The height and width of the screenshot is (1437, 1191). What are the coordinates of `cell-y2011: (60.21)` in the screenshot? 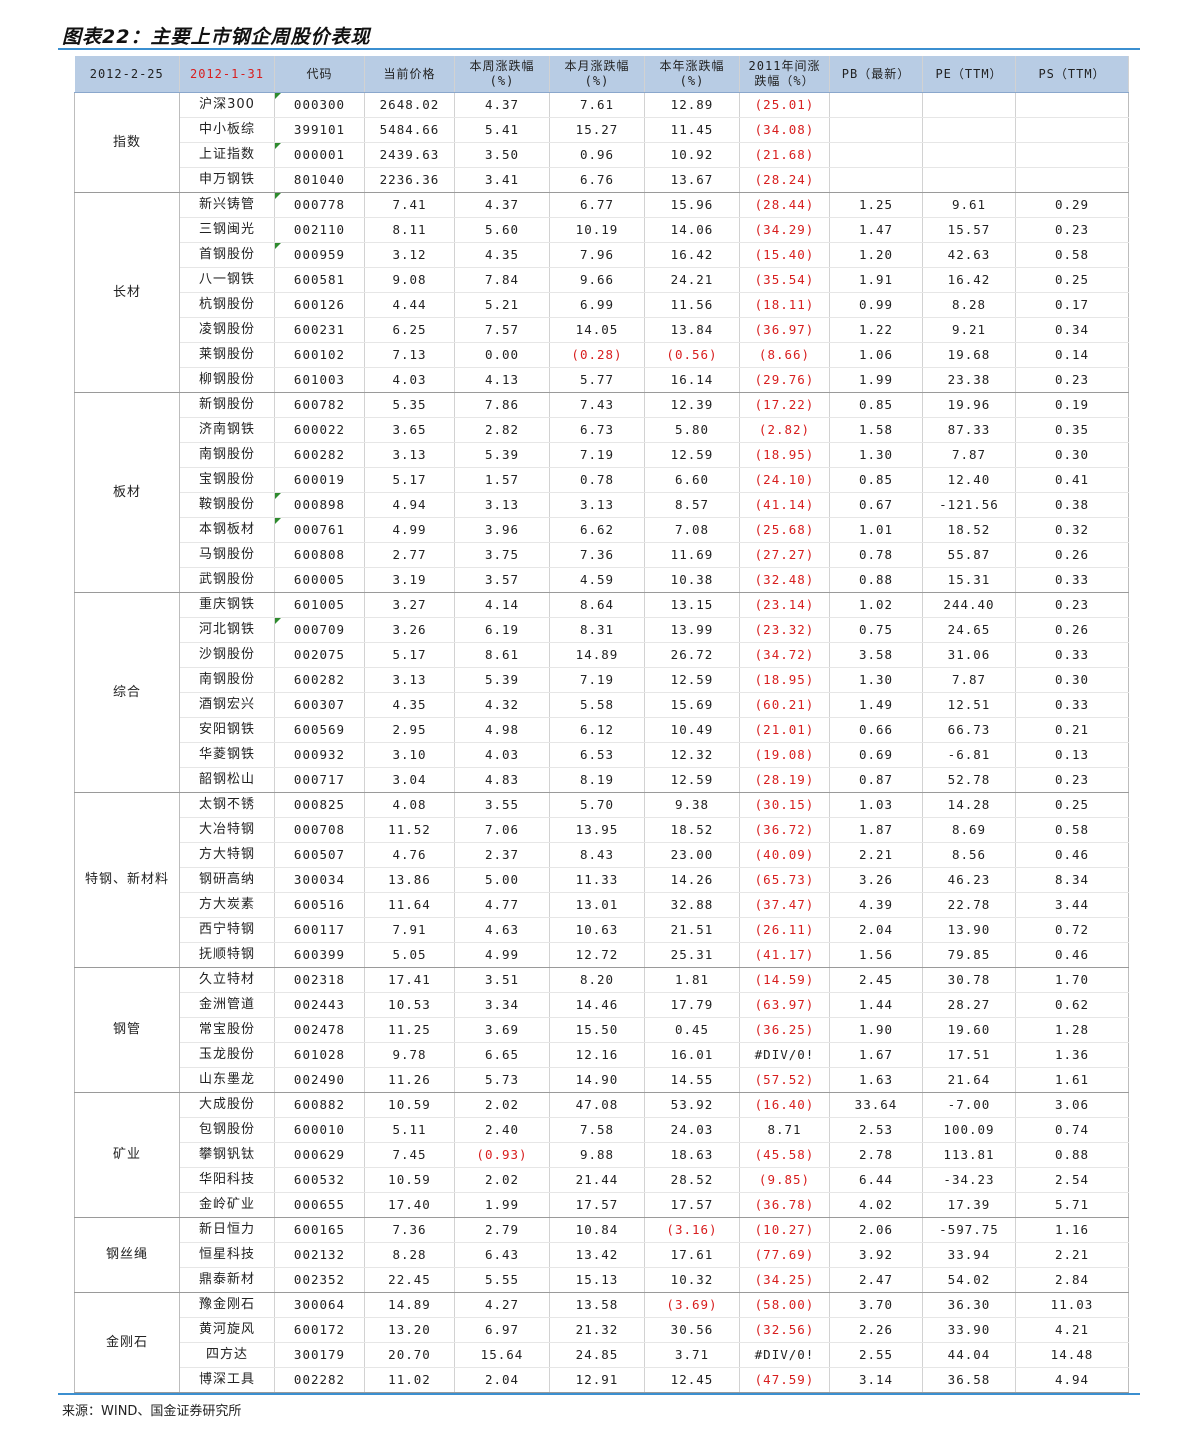 It's located at (784, 705).